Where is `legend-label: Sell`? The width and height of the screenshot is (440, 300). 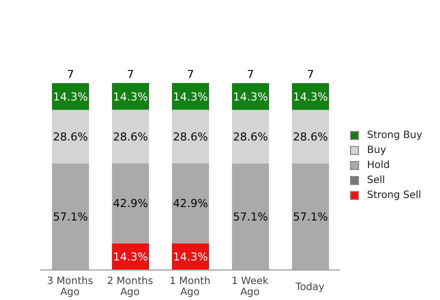 legend-label: Sell is located at coordinates (376, 180).